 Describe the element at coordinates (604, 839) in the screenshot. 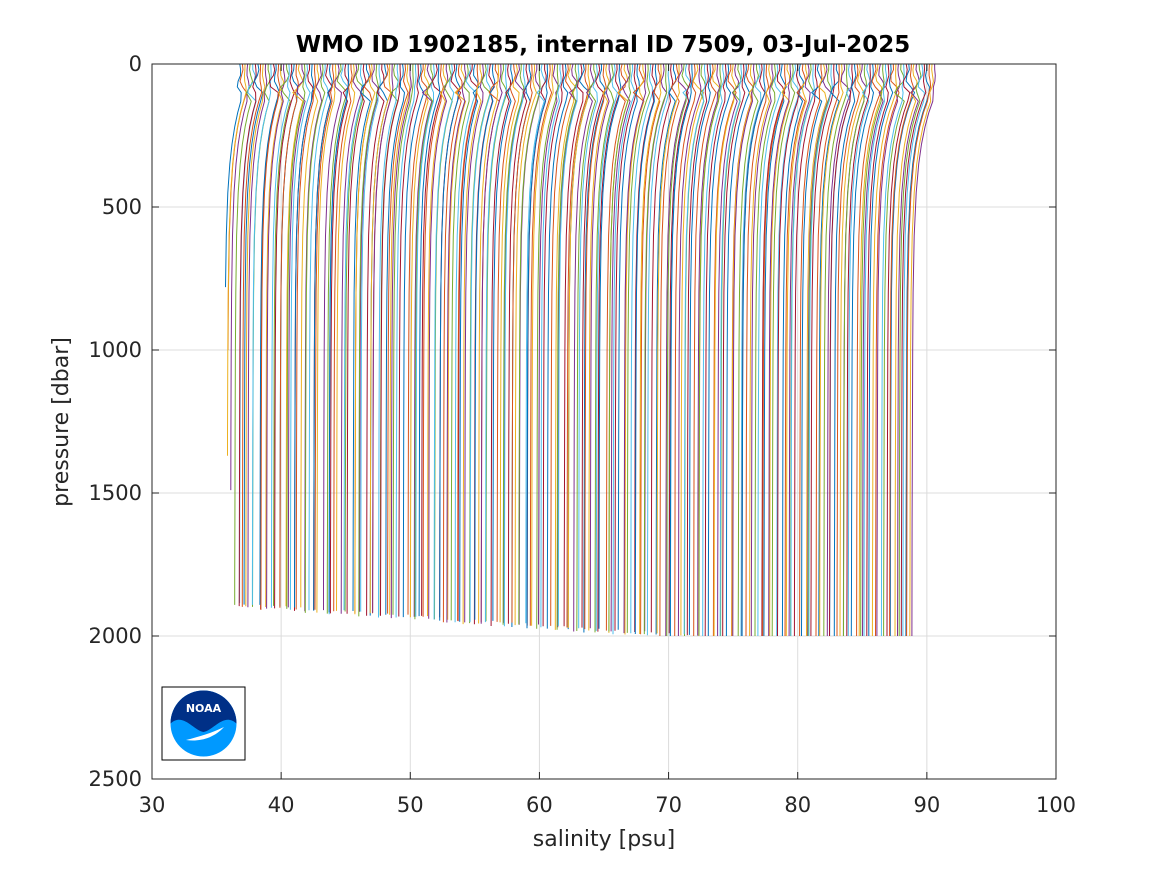

I see `x-axis-label: salinity [psu]` at that location.